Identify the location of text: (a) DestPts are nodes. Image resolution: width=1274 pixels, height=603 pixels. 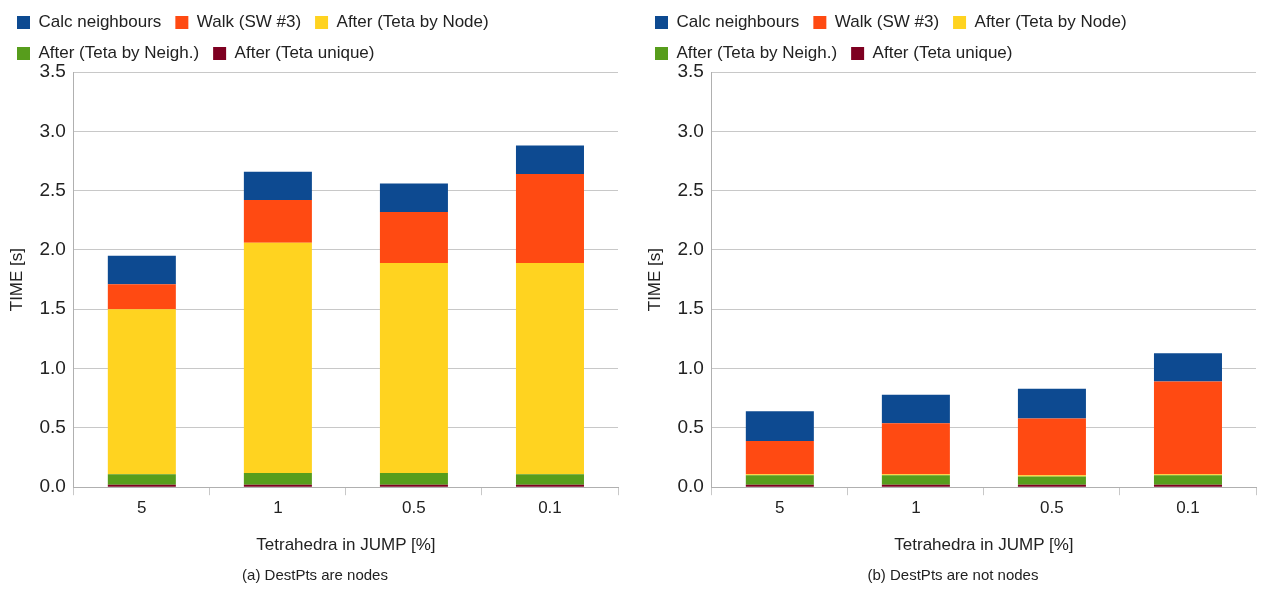
(315, 574).